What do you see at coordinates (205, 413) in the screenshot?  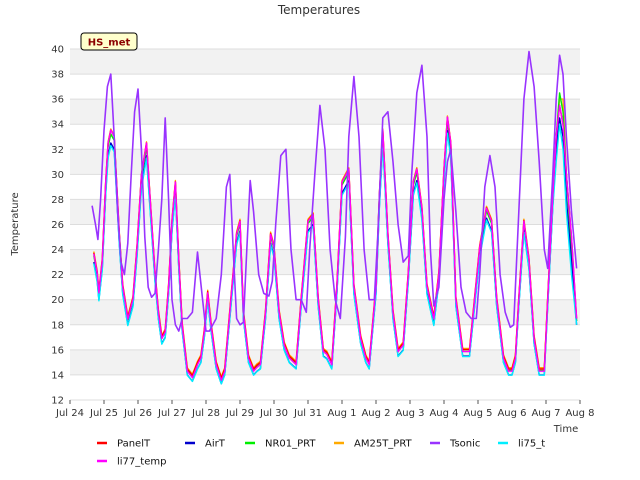 I see `x-tick-label: Jul 28` at bounding box center [205, 413].